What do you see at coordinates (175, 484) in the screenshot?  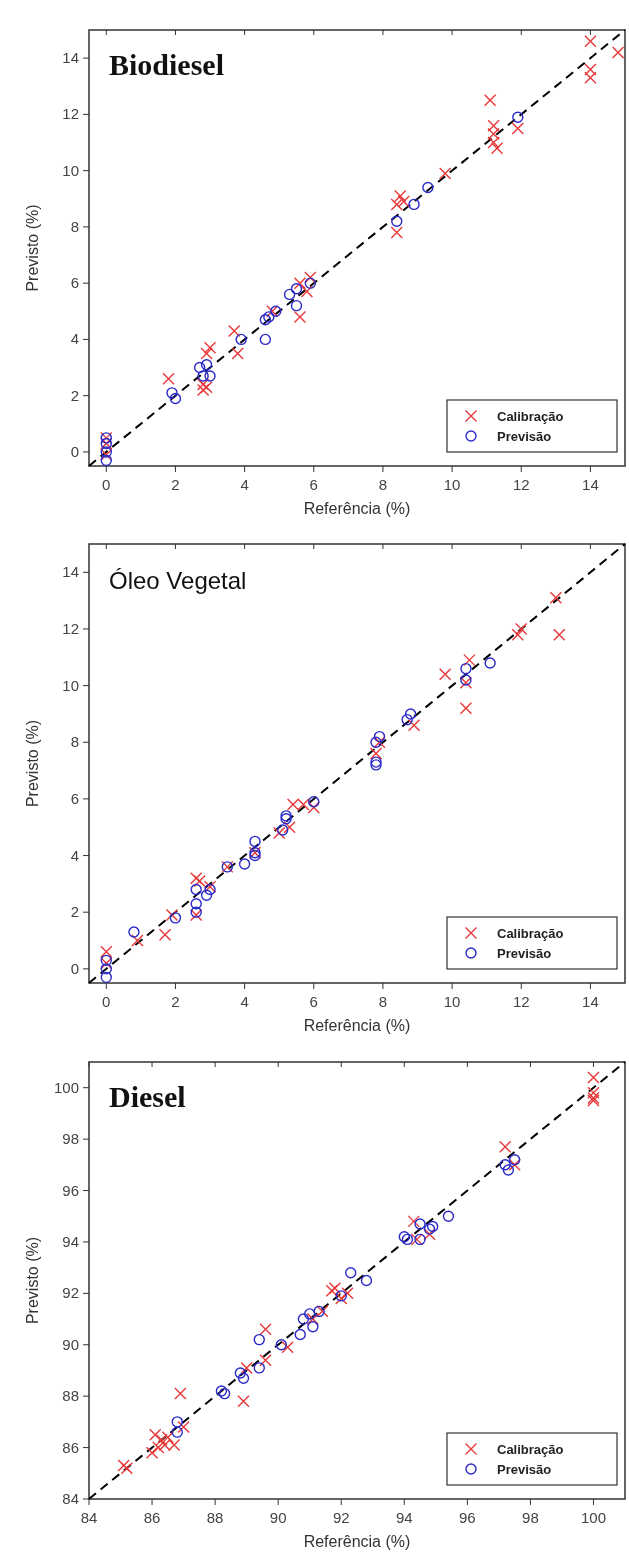 I see `x-tick-label: 2` at bounding box center [175, 484].